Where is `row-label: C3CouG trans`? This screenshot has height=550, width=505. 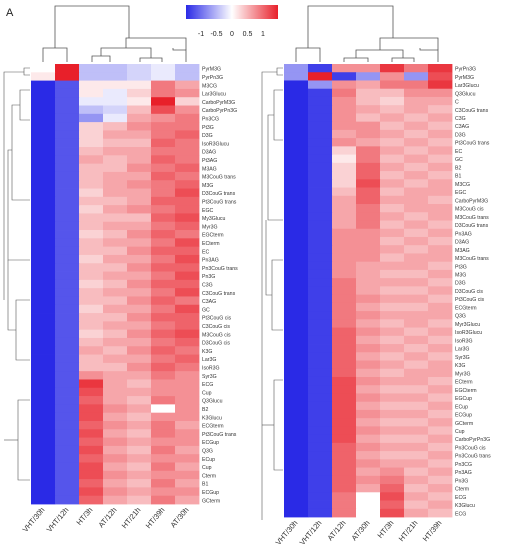 row-label: C3CouG trans is located at coordinates (472, 111).